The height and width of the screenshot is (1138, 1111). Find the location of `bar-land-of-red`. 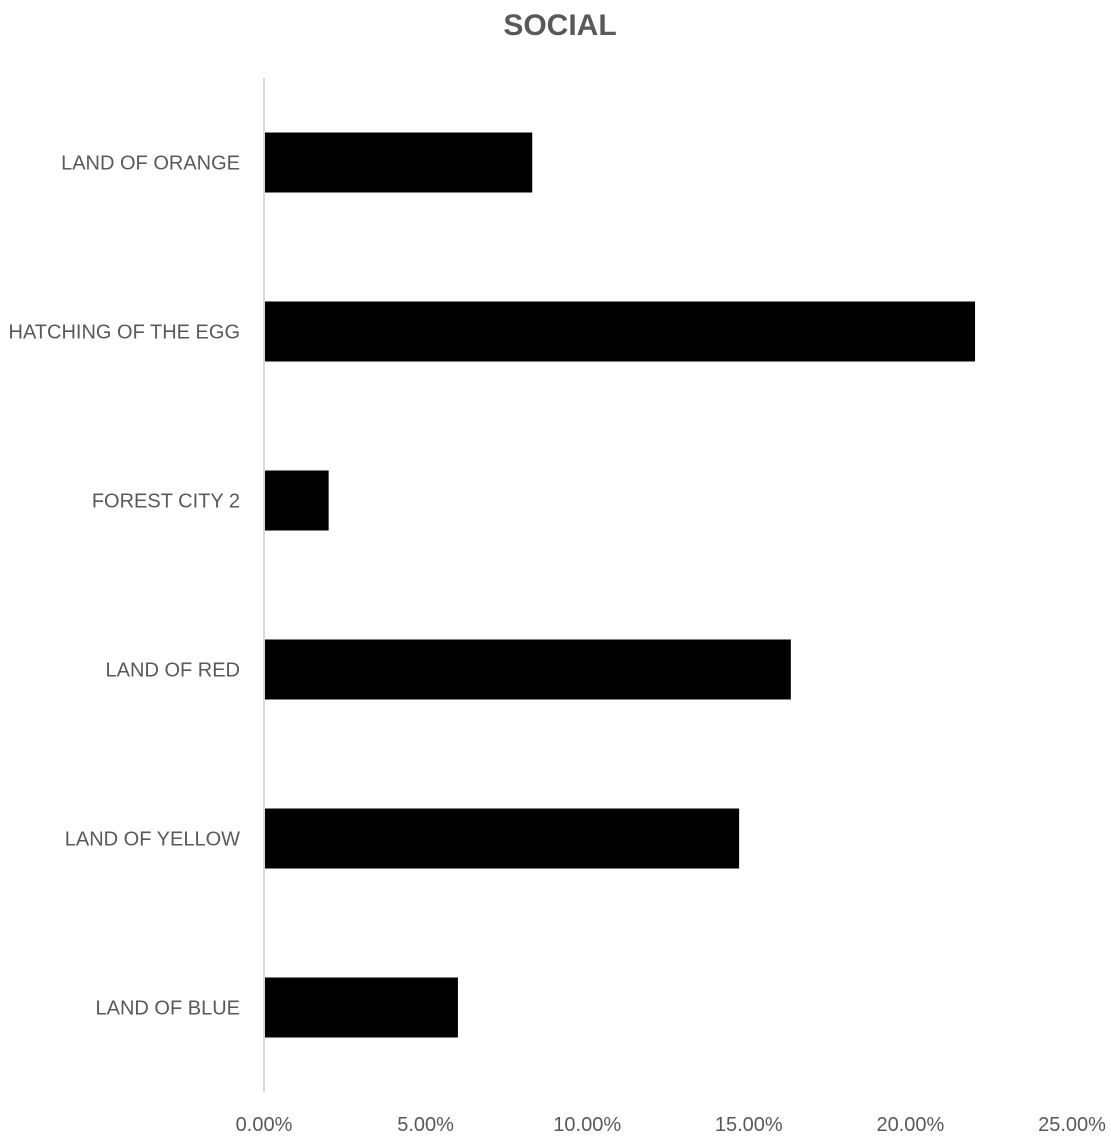

bar-land-of-red is located at coordinates (528, 669).